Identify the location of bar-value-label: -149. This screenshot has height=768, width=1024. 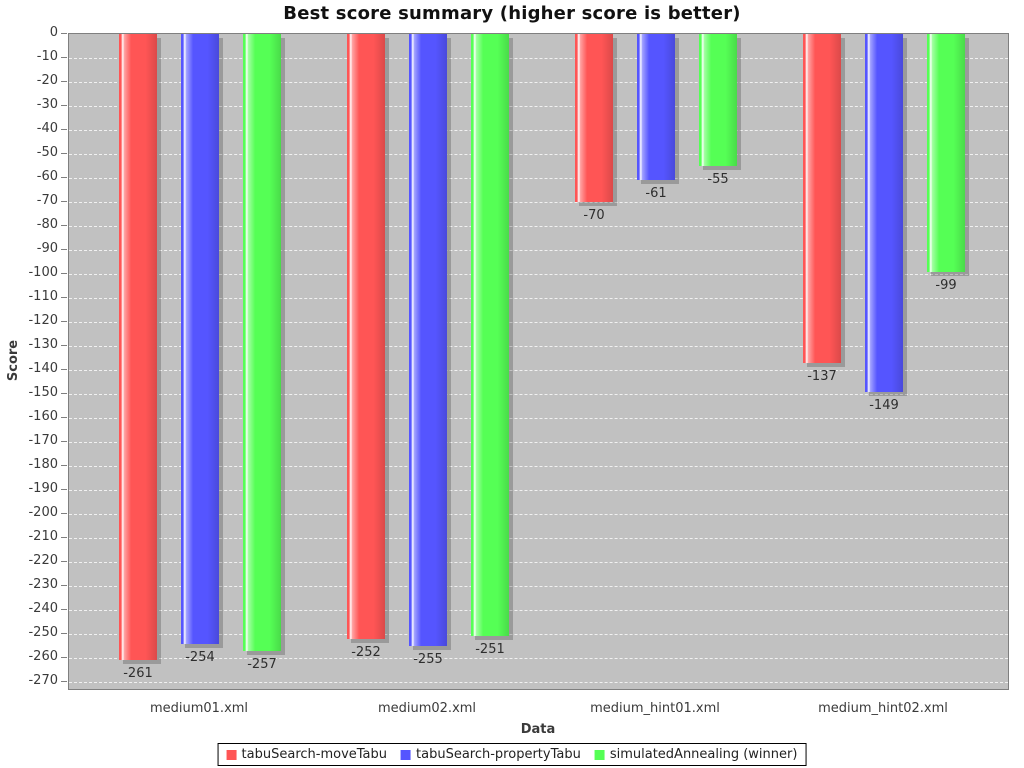
(884, 405).